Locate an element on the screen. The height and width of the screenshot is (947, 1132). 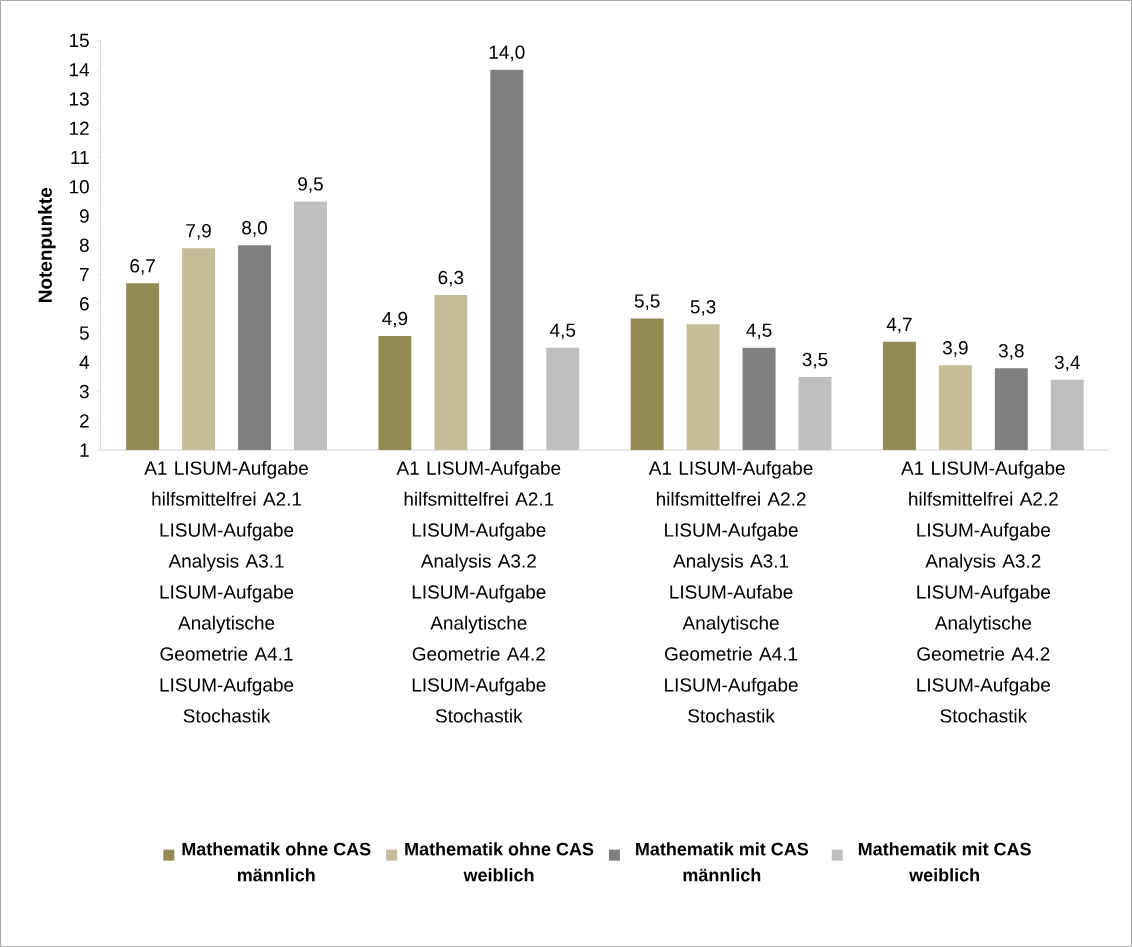
data-label: 14,0 is located at coordinates (507, 53).